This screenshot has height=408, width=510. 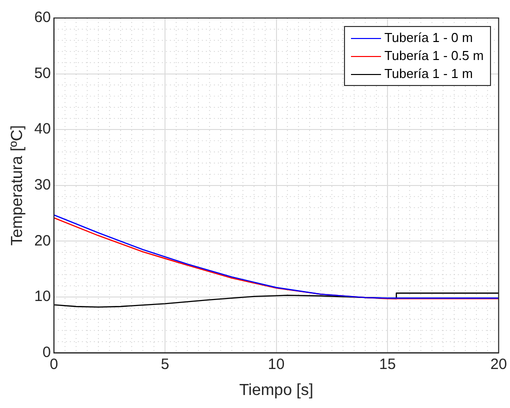 What do you see at coordinates (428, 74) in the screenshot?
I see `legend-label: Tubería 1 - 1 m` at bounding box center [428, 74].